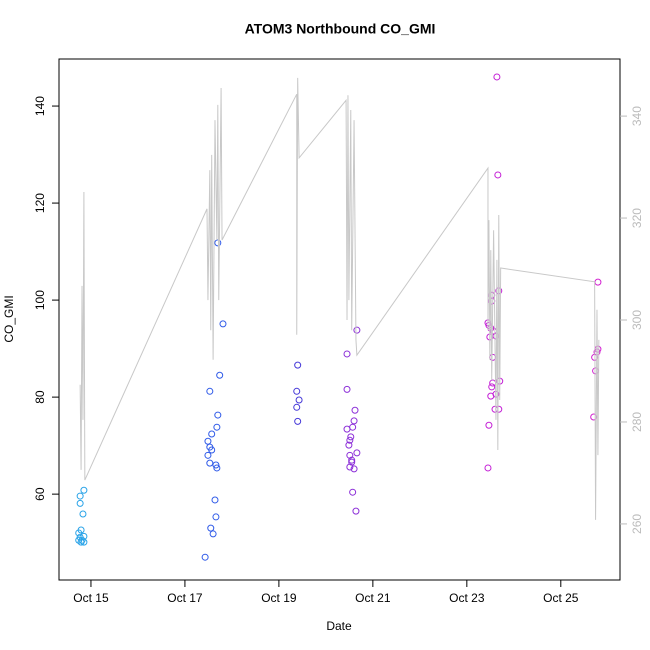 This screenshot has height=650, width=650. Describe the element at coordinates (373, 598) in the screenshot. I see `x-tick-label: Oct 21` at that location.